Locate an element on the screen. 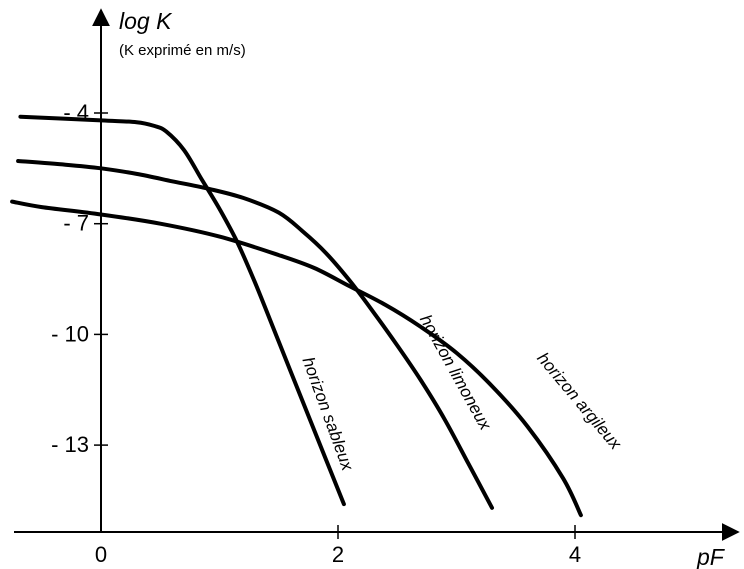 The height and width of the screenshot is (569, 744). series-label: horizon argileux is located at coordinates (579, 401).